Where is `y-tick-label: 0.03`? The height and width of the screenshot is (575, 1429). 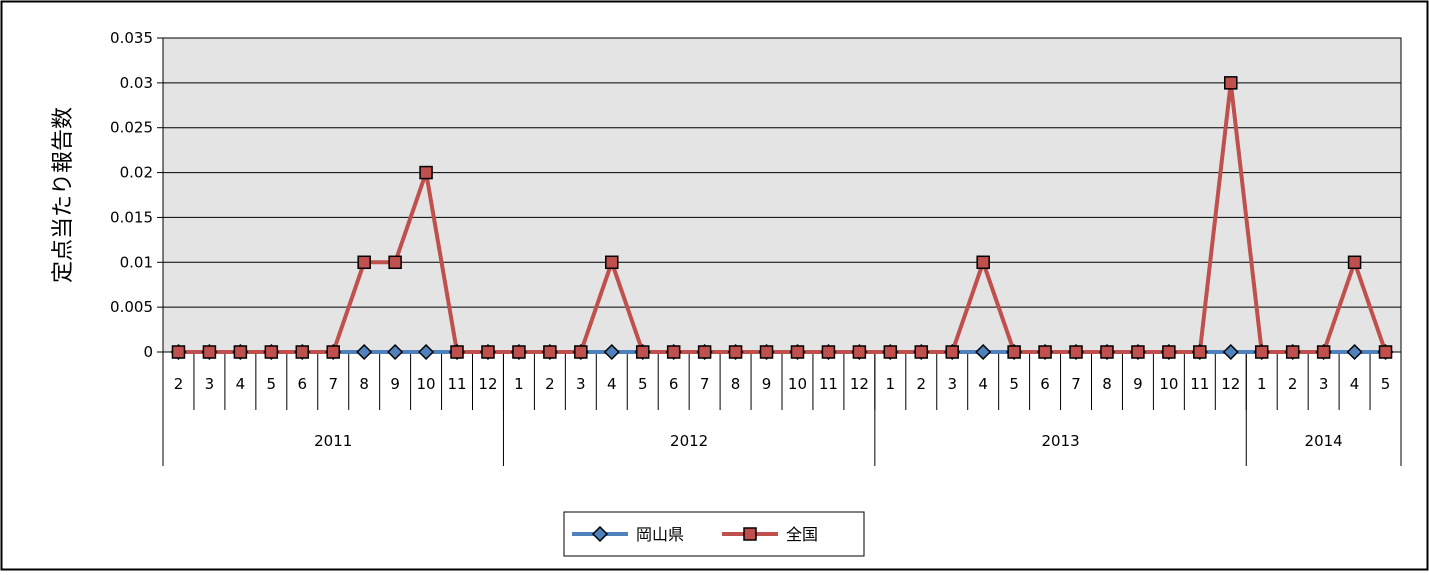
y-tick-label: 0.03 is located at coordinates (136, 83).